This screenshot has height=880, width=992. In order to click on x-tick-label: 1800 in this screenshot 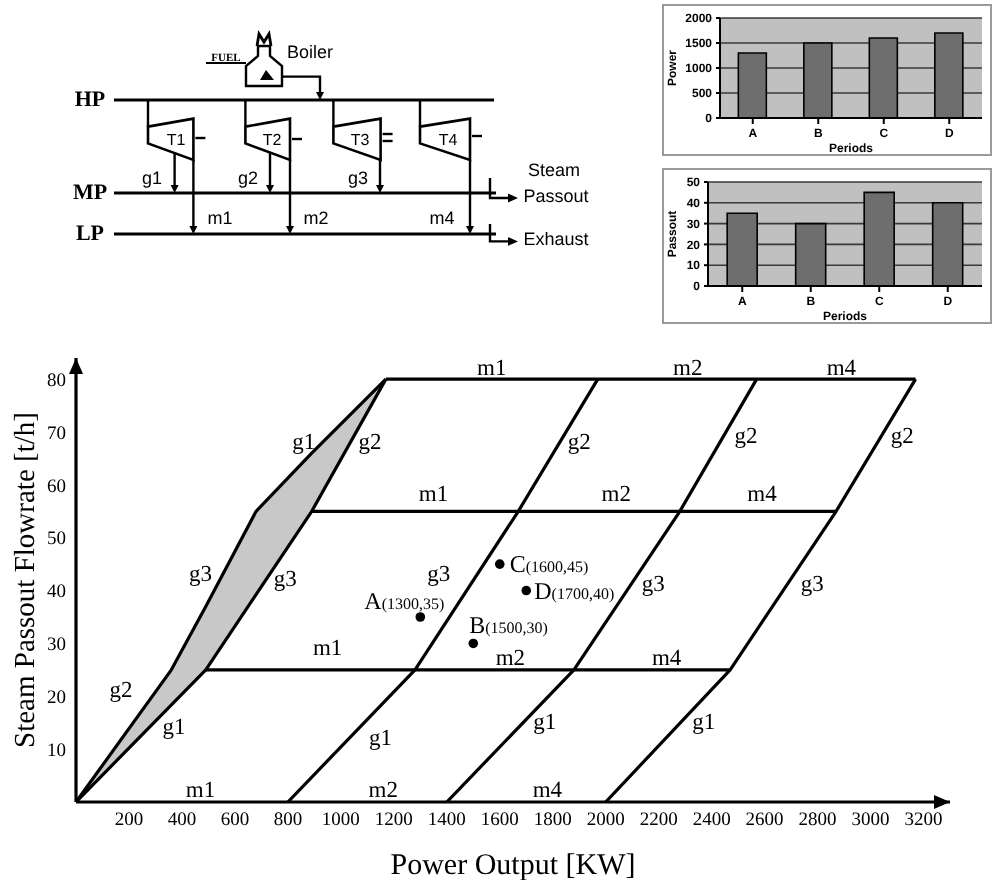, I will do `click(553, 821)`.